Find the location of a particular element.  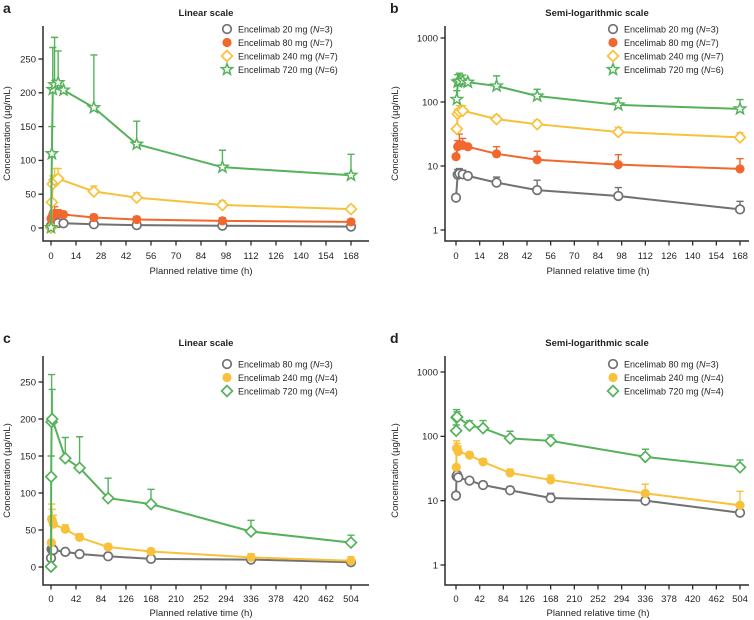

x-tick-label: 294 is located at coordinates (622, 599).